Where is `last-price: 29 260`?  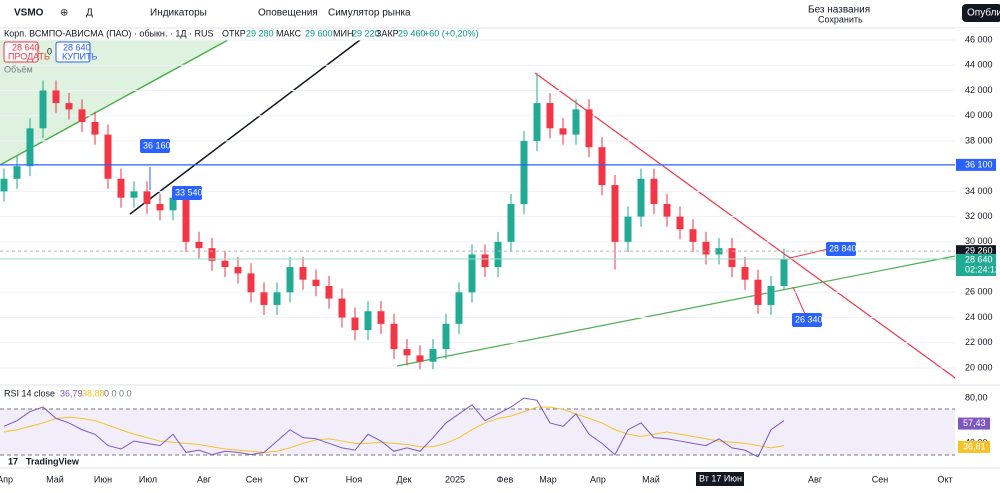
last-price: 29 260 is located at coordinates (979, 251).